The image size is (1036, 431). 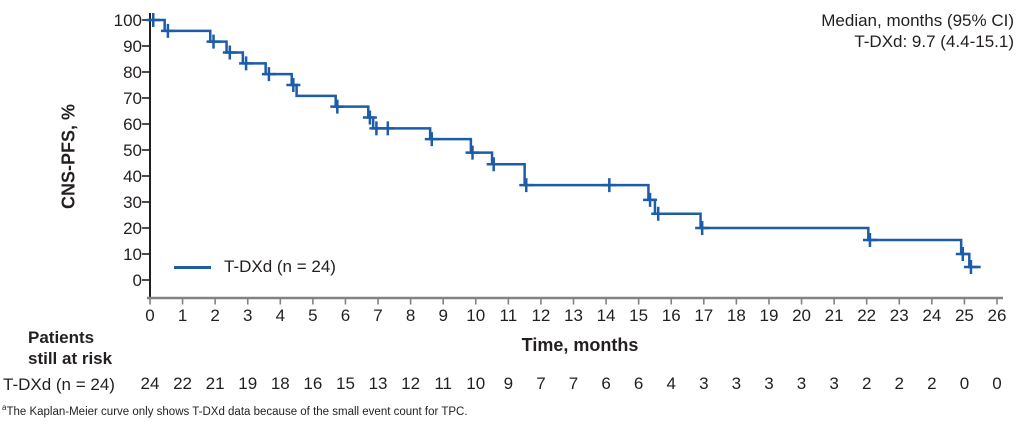 I want to click on x-tick-label: 18, so click(x=736, y=315).